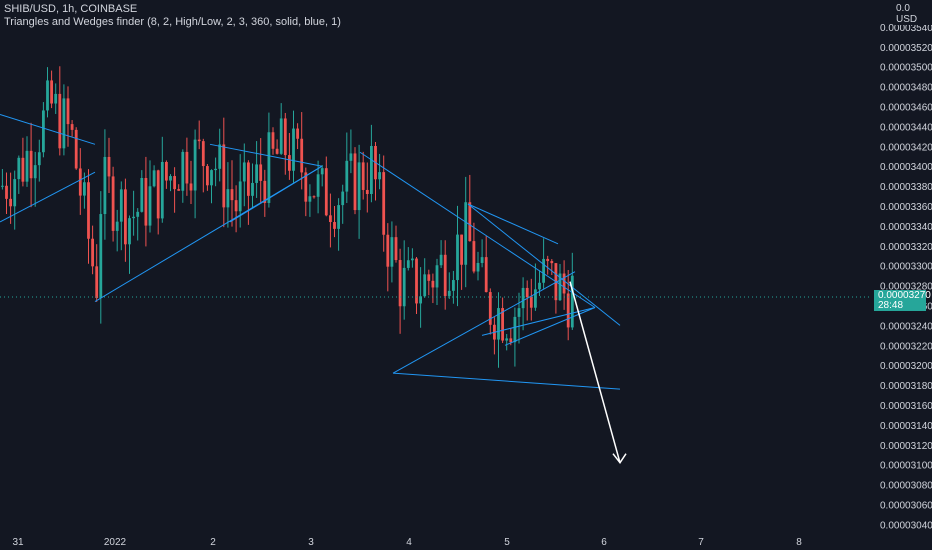 This screenshot has width=932, height=550. What do you see at coordinates (906, 466) in the screenshot?
I see `price-tick-label: 0.00003100` at bounding box center [906, 466].